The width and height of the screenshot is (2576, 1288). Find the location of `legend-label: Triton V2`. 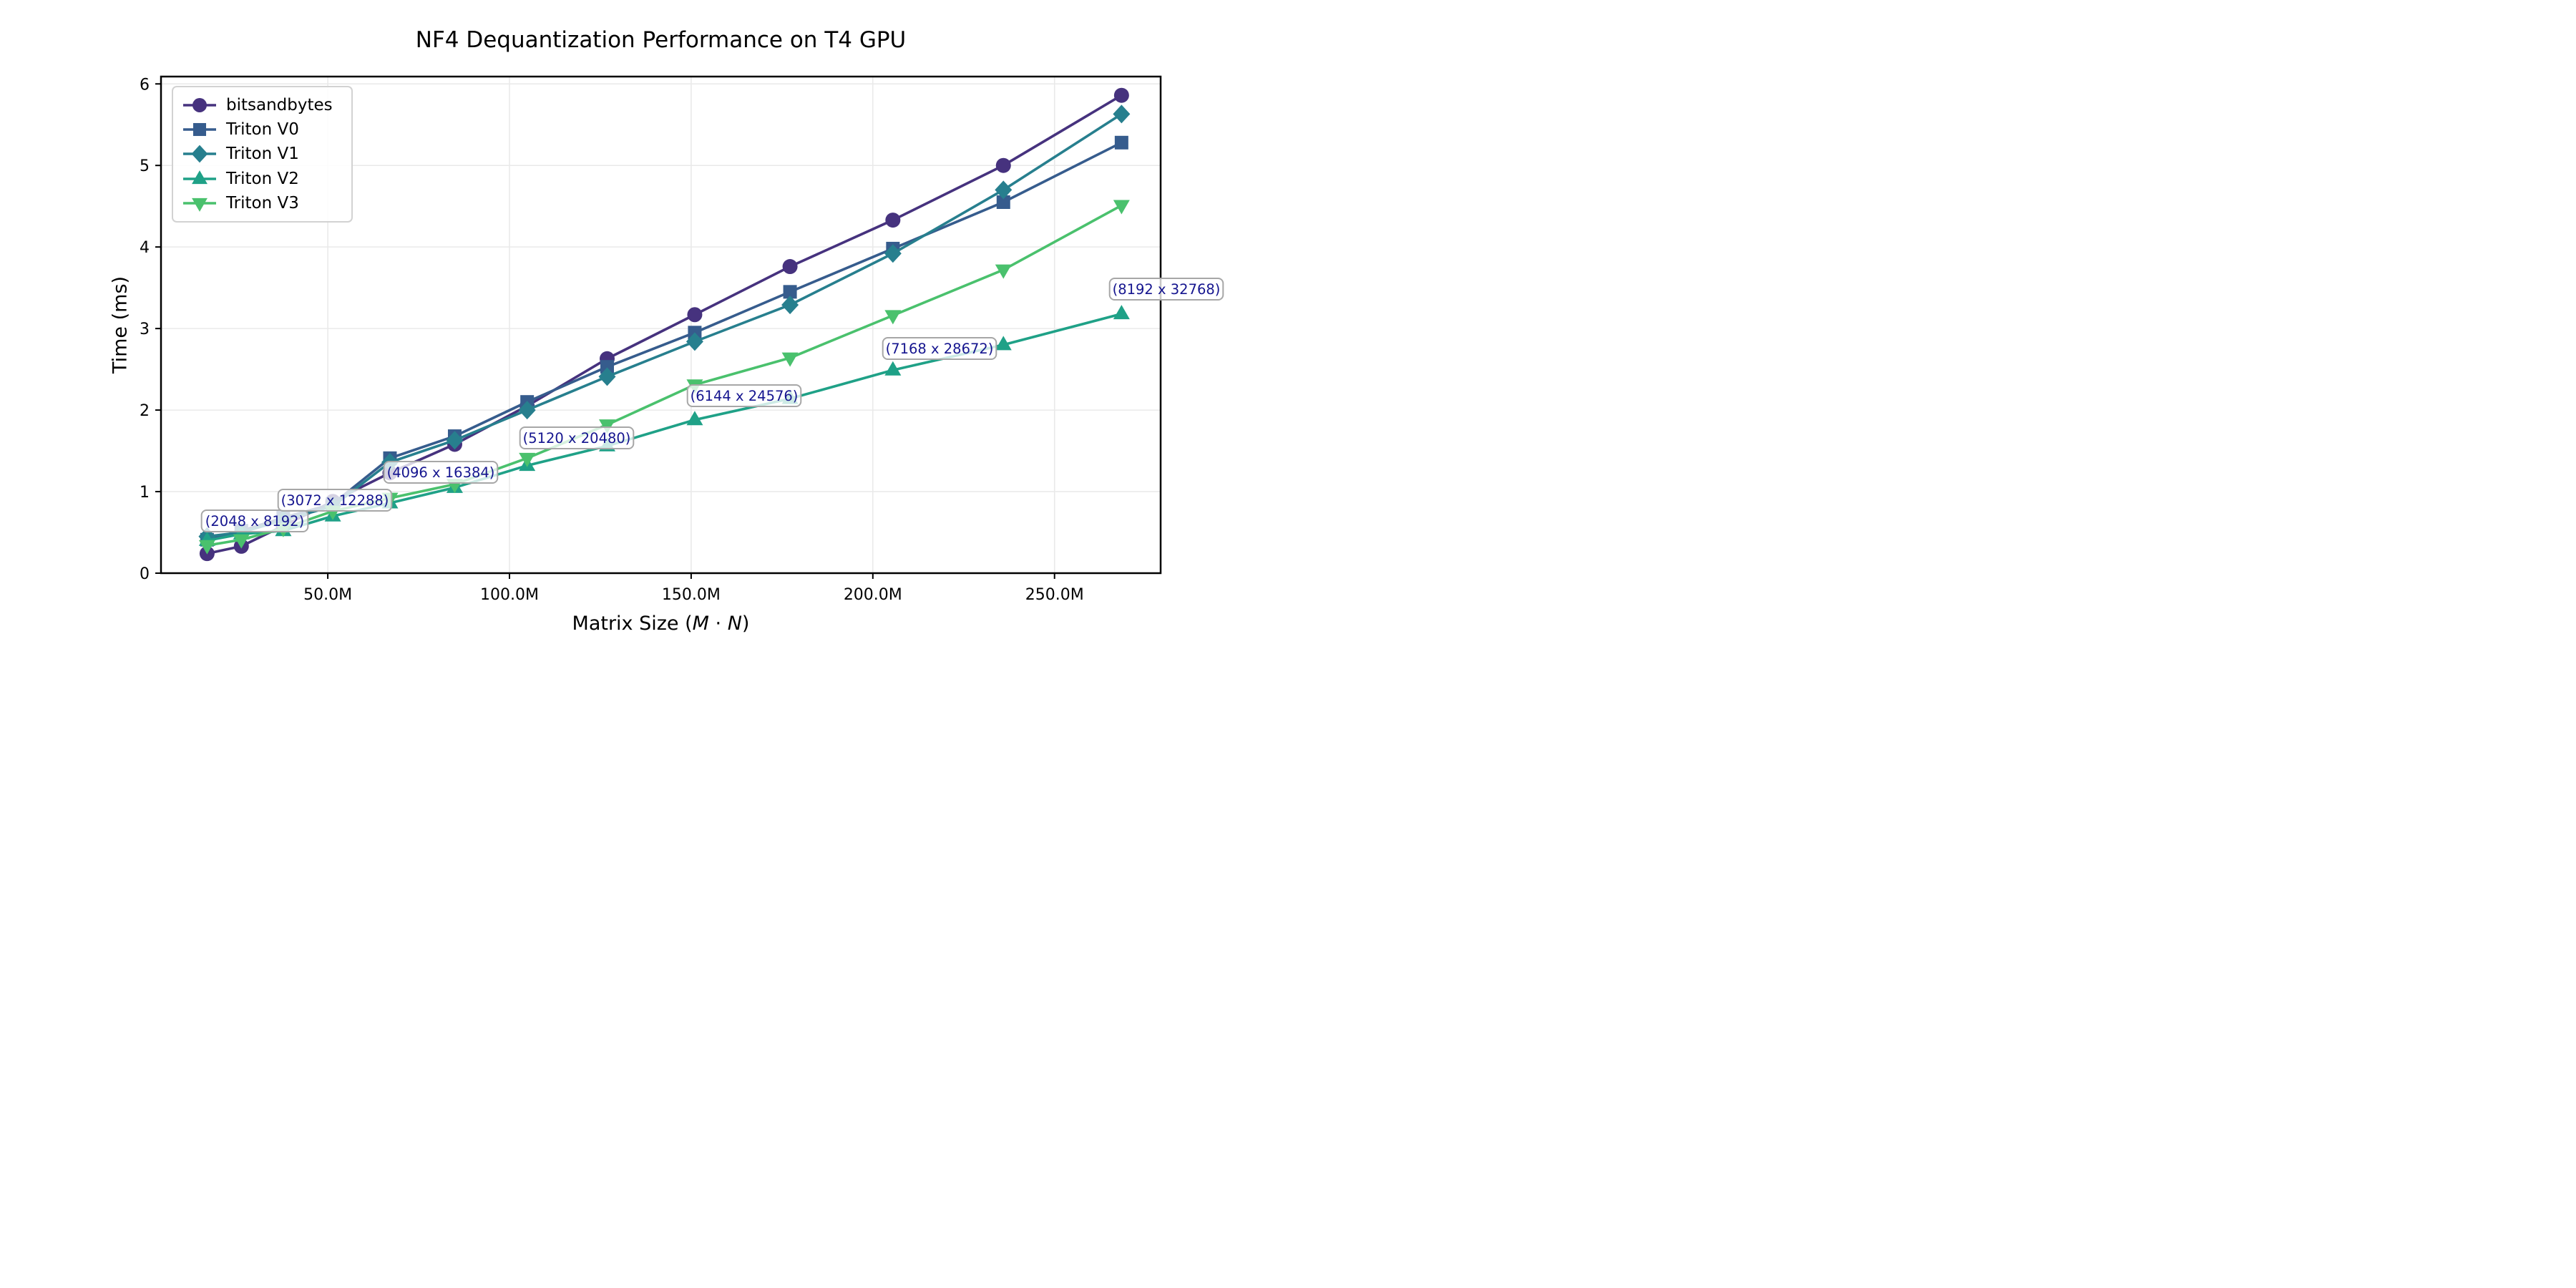

legend-label: Triton V2 is located at coordinates (262, 178).